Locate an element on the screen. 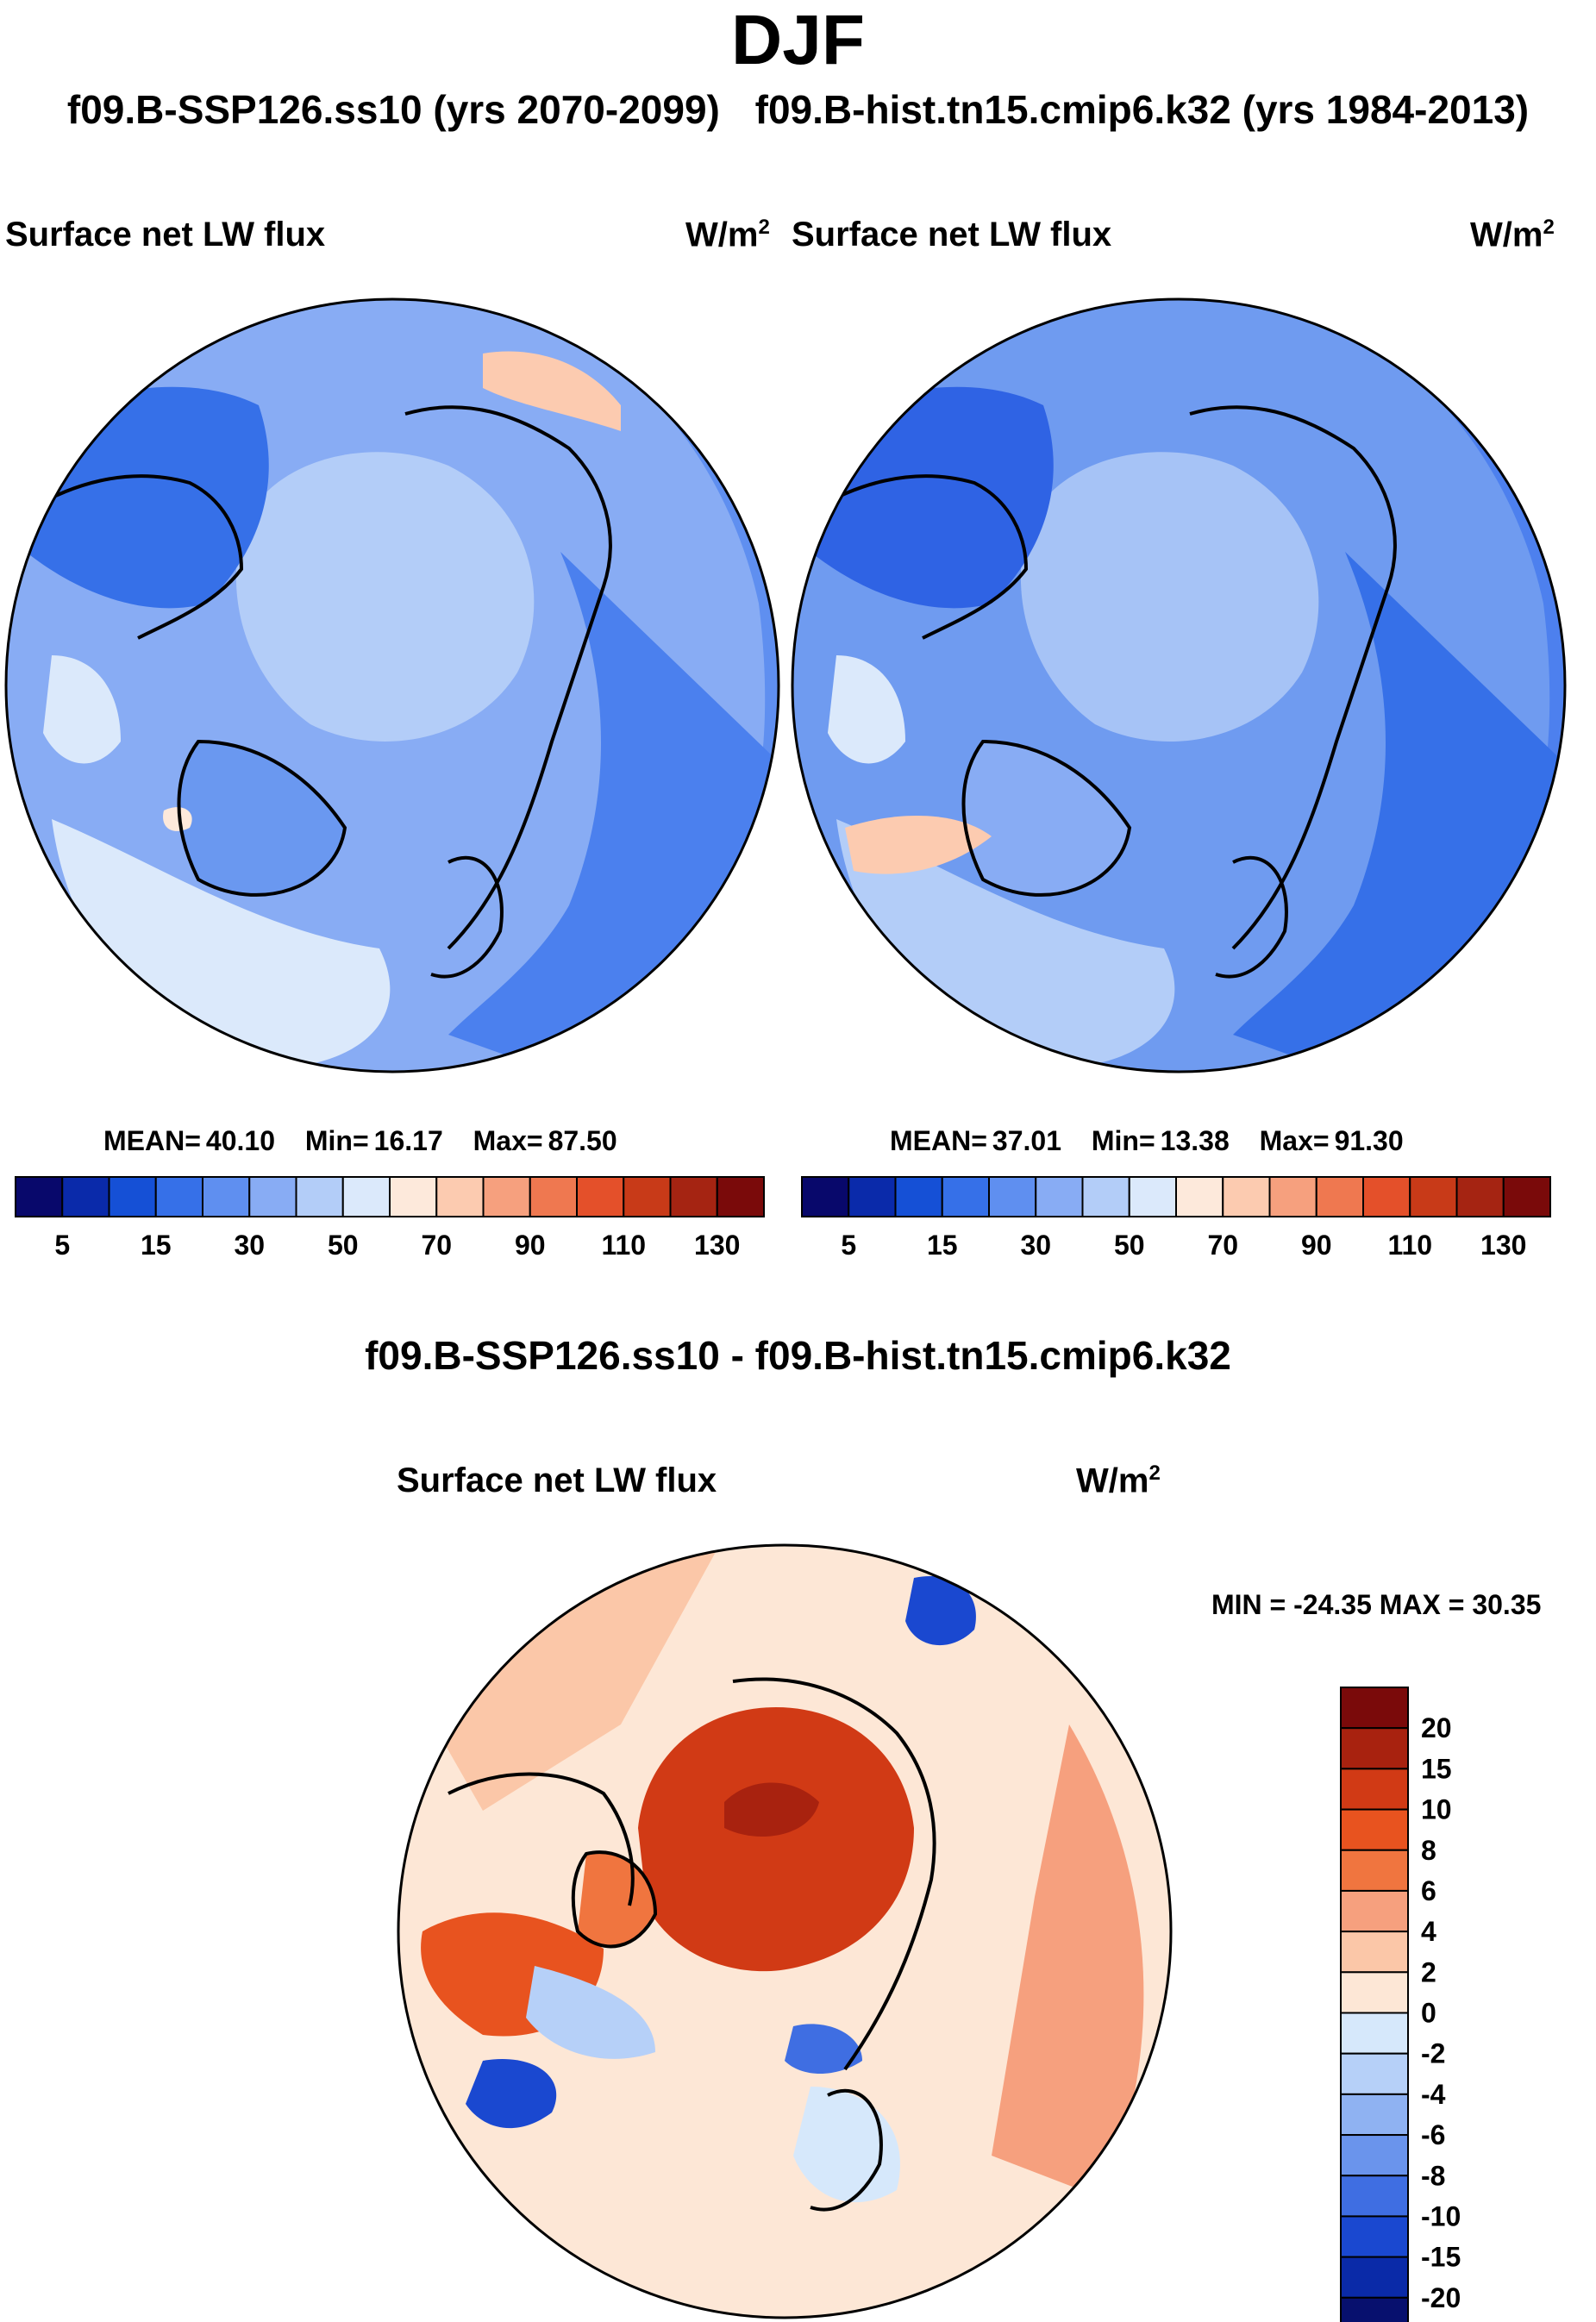 The width and height of the screenshot is (1596, 2322). cbar-right-tick-label: 90 is located at coordinates (1316, 1245).